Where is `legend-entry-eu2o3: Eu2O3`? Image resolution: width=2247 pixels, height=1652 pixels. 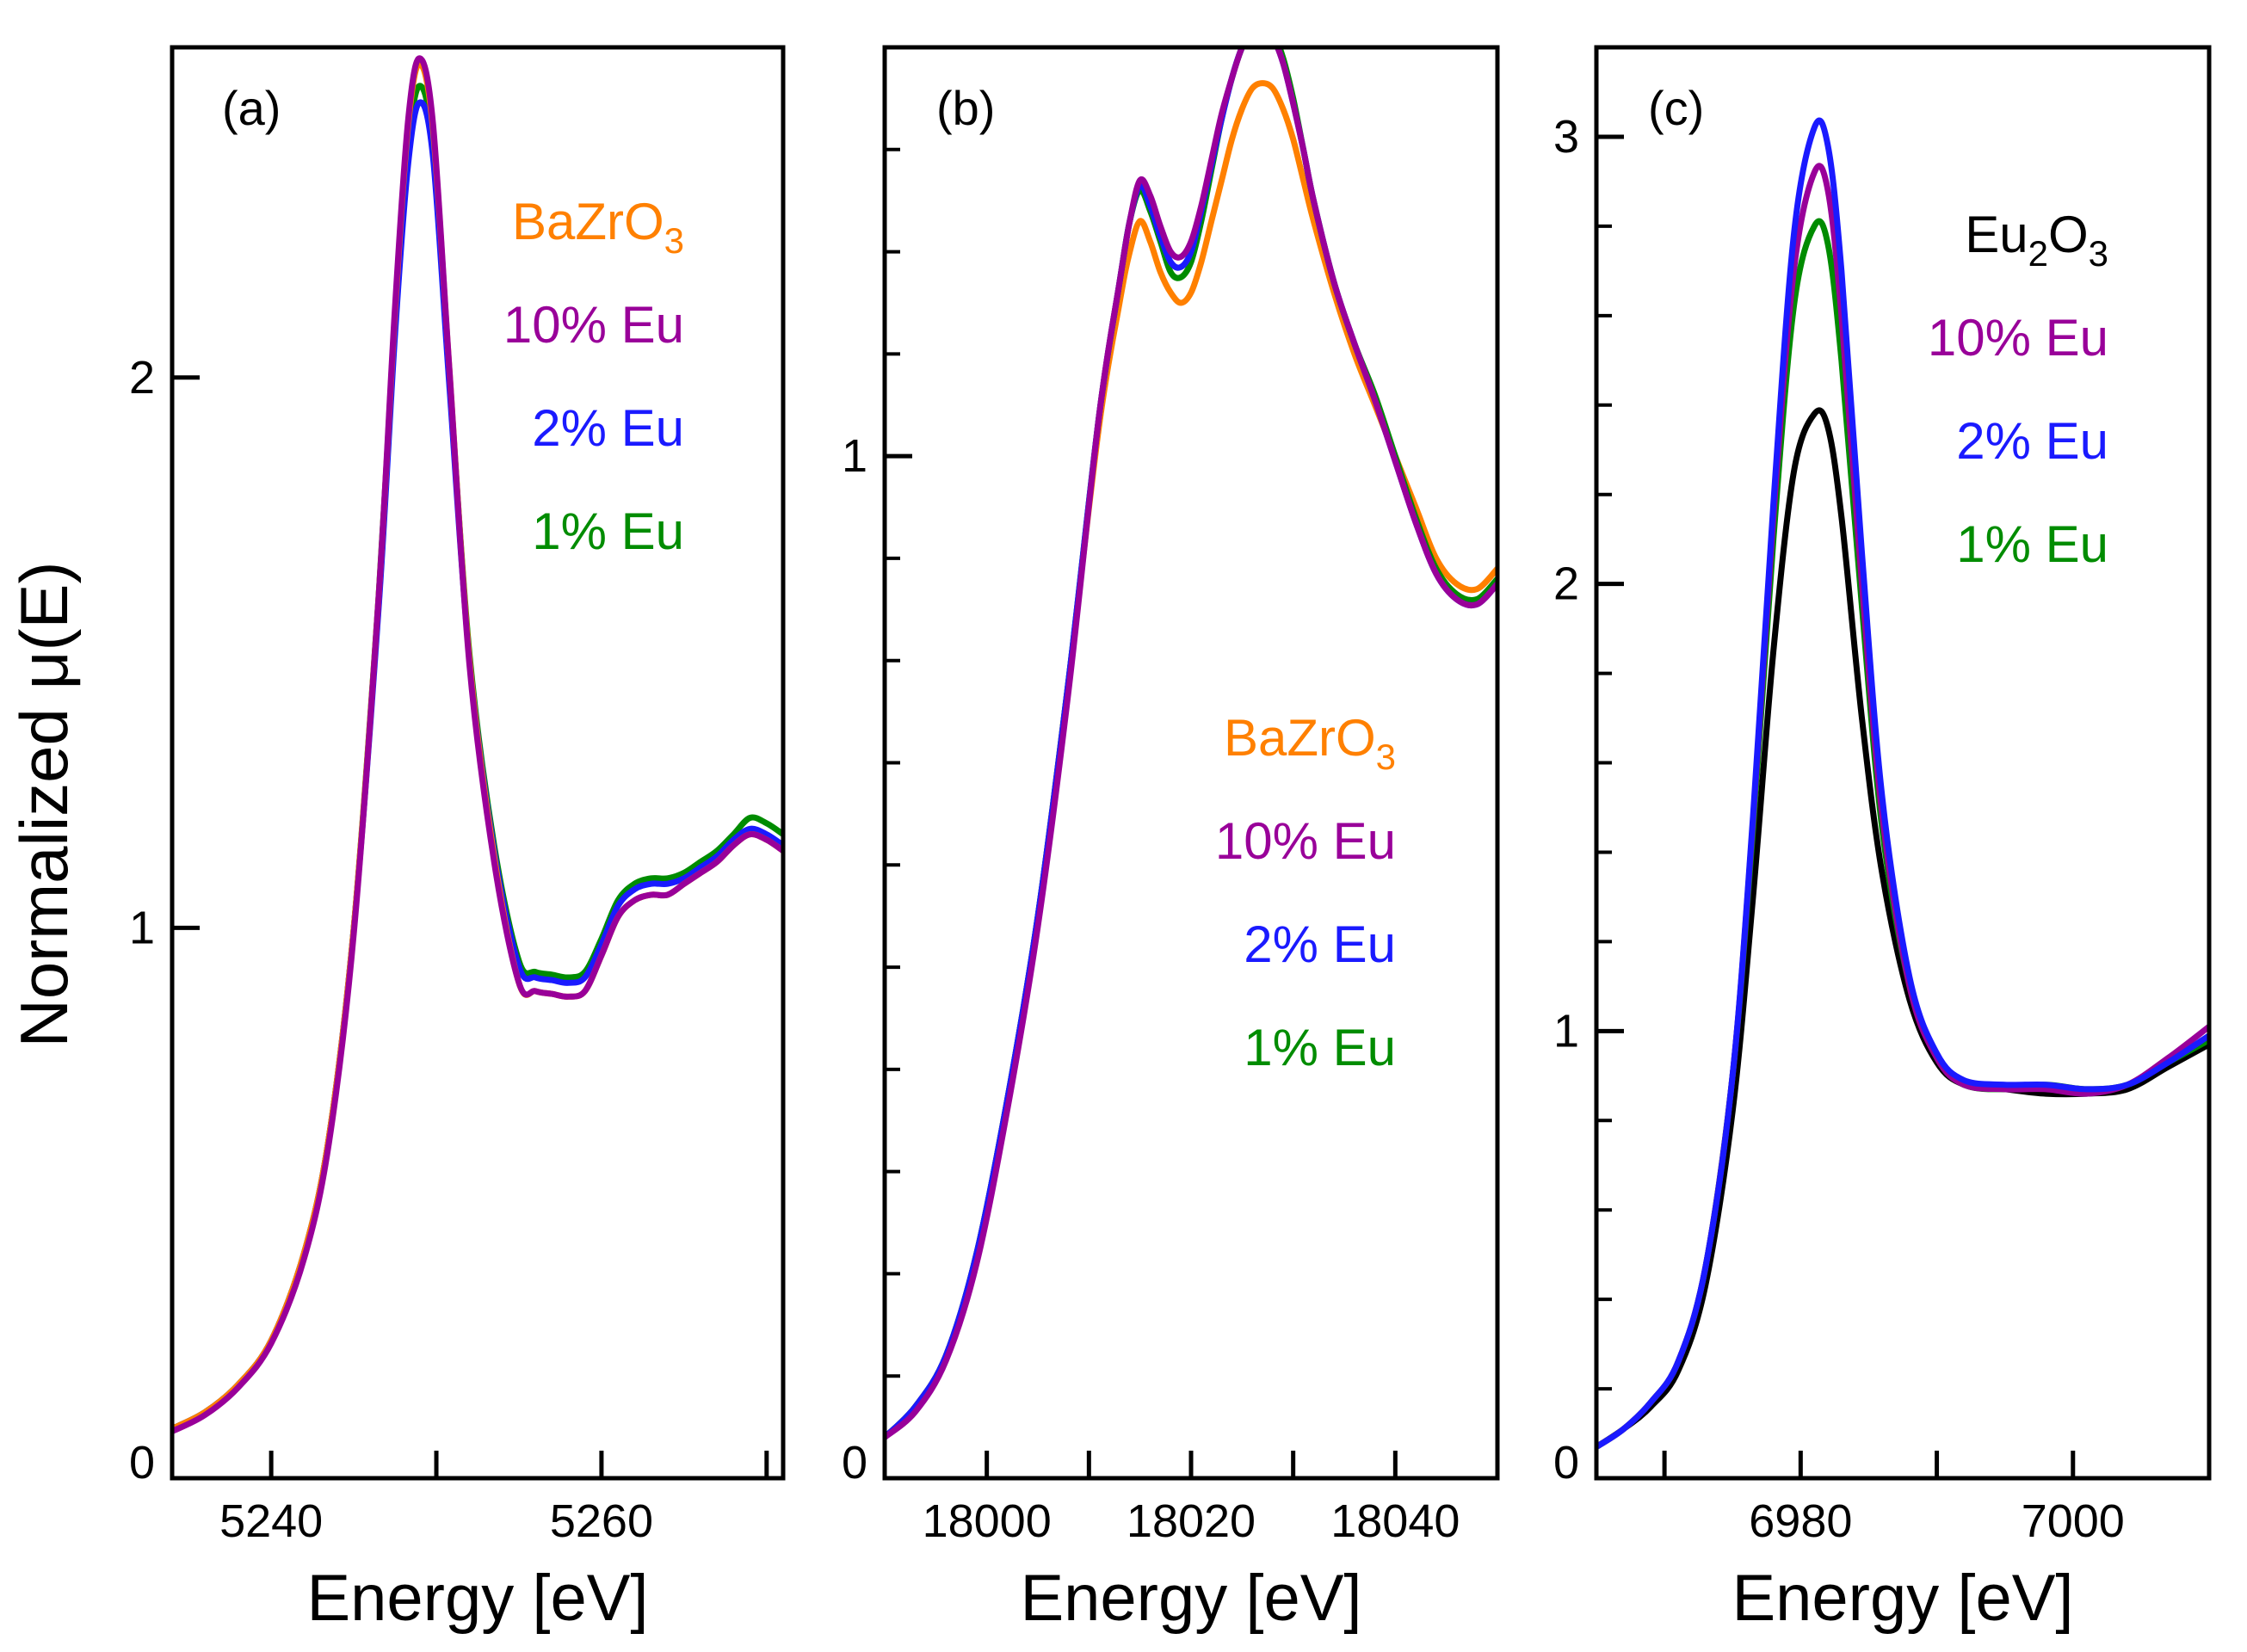 legend-entry-eu2o3: Eu2O3 is located at coordinates (2037, 240).